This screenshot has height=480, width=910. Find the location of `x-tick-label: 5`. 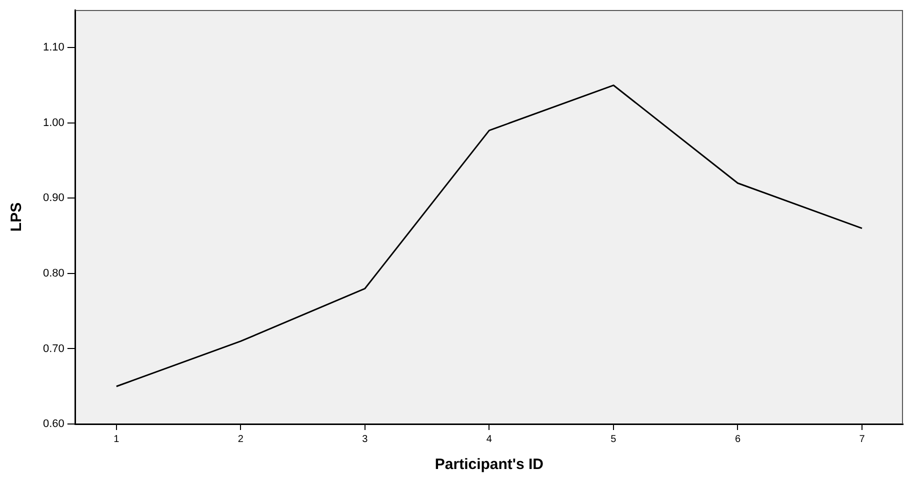

x-tick-label: 5 is located at coordinates (613, 439).